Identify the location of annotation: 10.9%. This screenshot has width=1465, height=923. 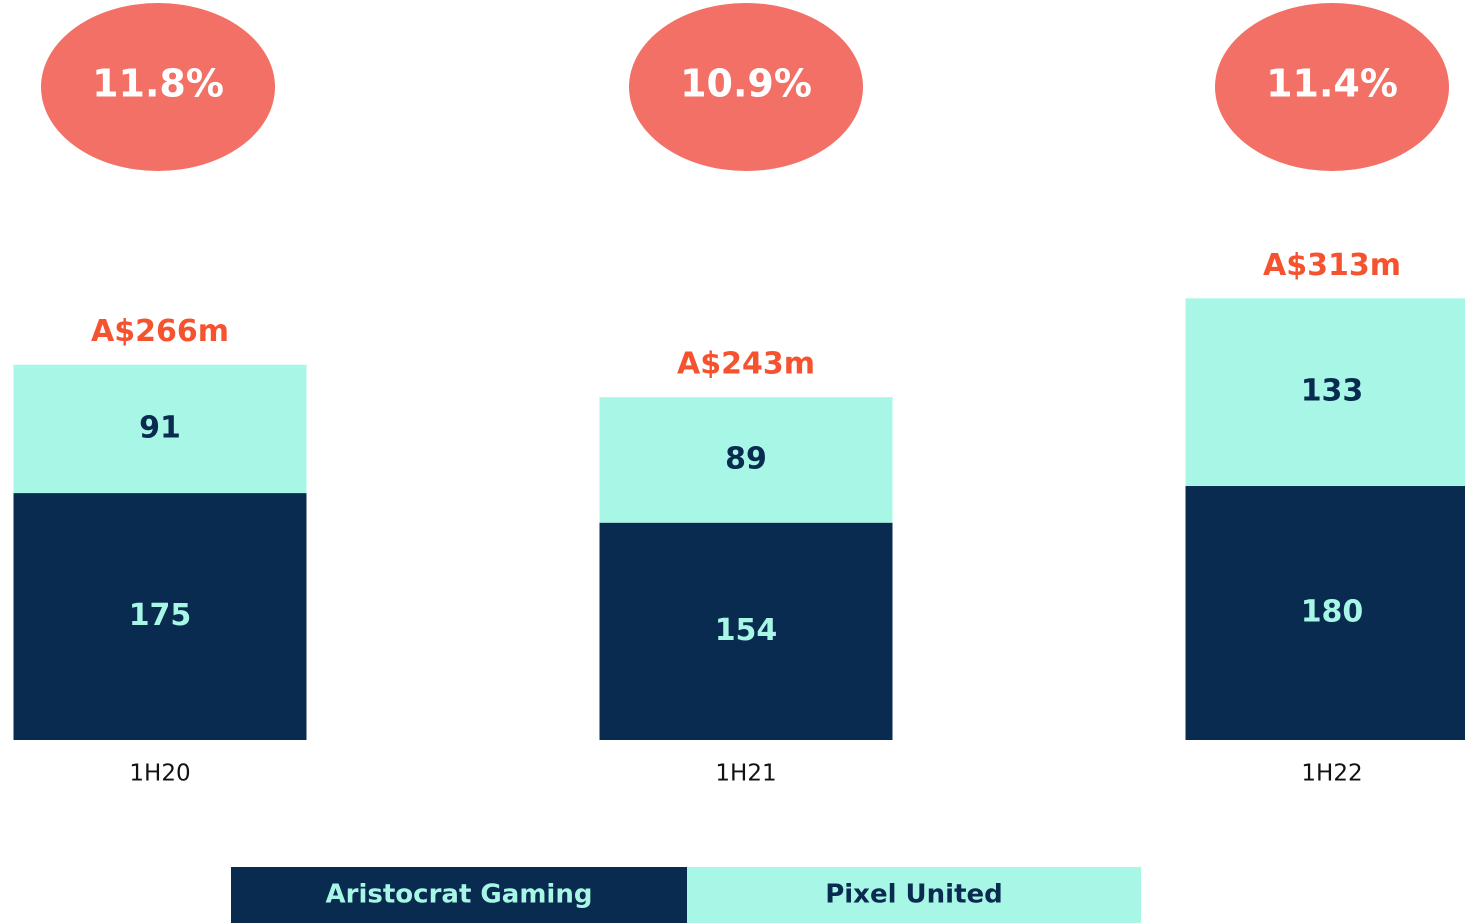
(746, 84).